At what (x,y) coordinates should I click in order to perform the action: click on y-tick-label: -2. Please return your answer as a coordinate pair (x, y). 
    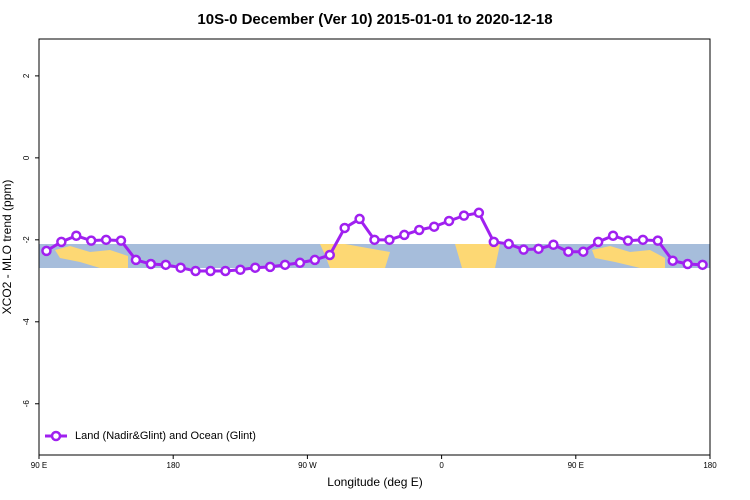
    Looking at the image, I should click on (26, 240).